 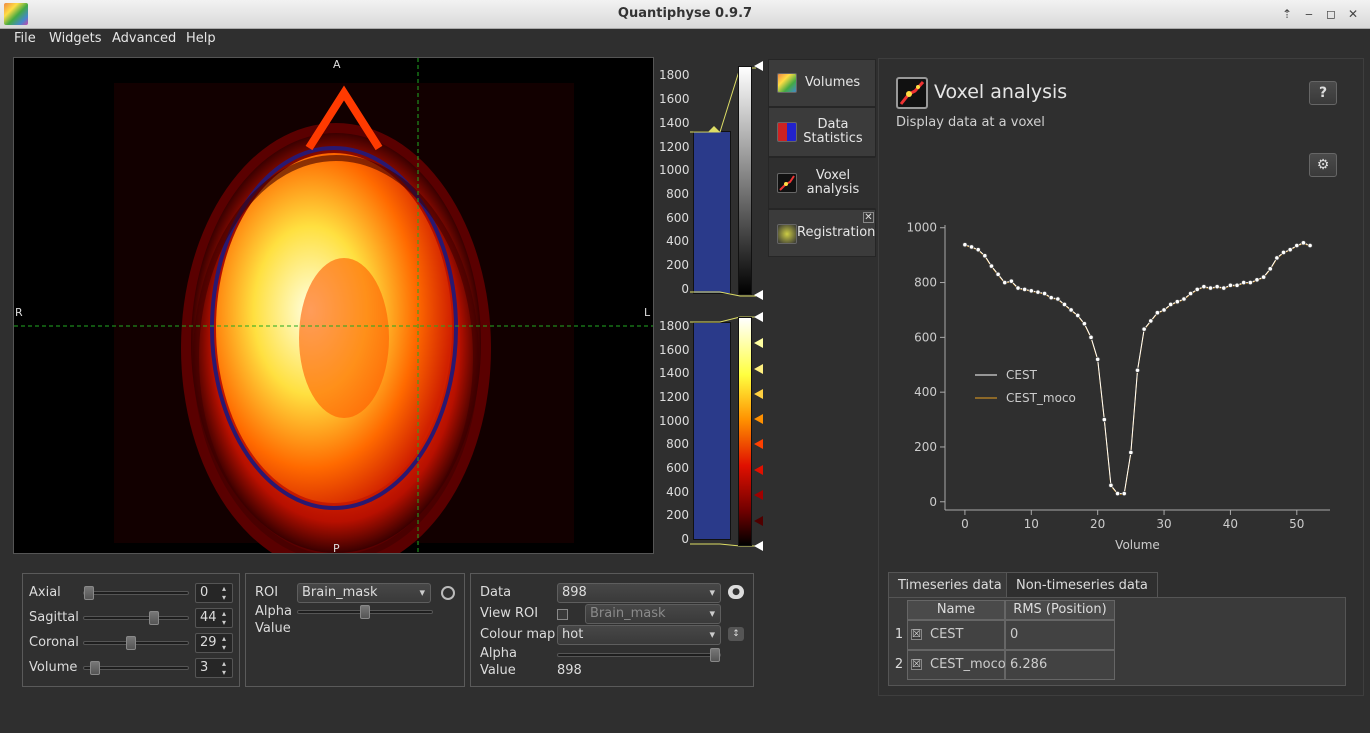 I want to click on table-cell-rms: 0, so click(x=1060, y=635).